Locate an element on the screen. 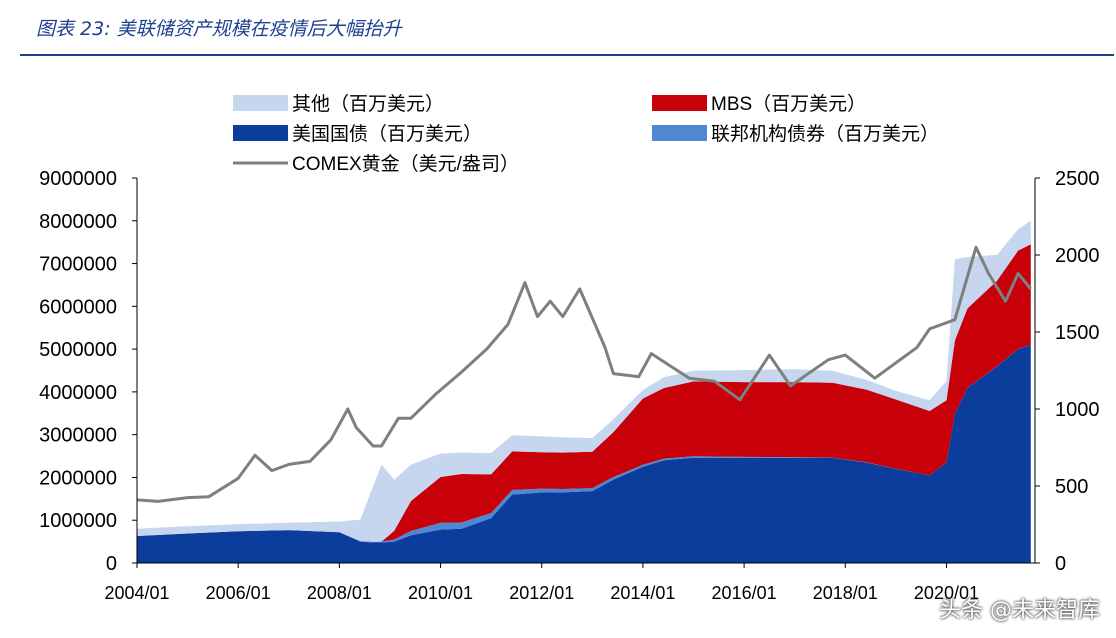  x-tick-label: 2012/01 is located at coordinates (541, 593).